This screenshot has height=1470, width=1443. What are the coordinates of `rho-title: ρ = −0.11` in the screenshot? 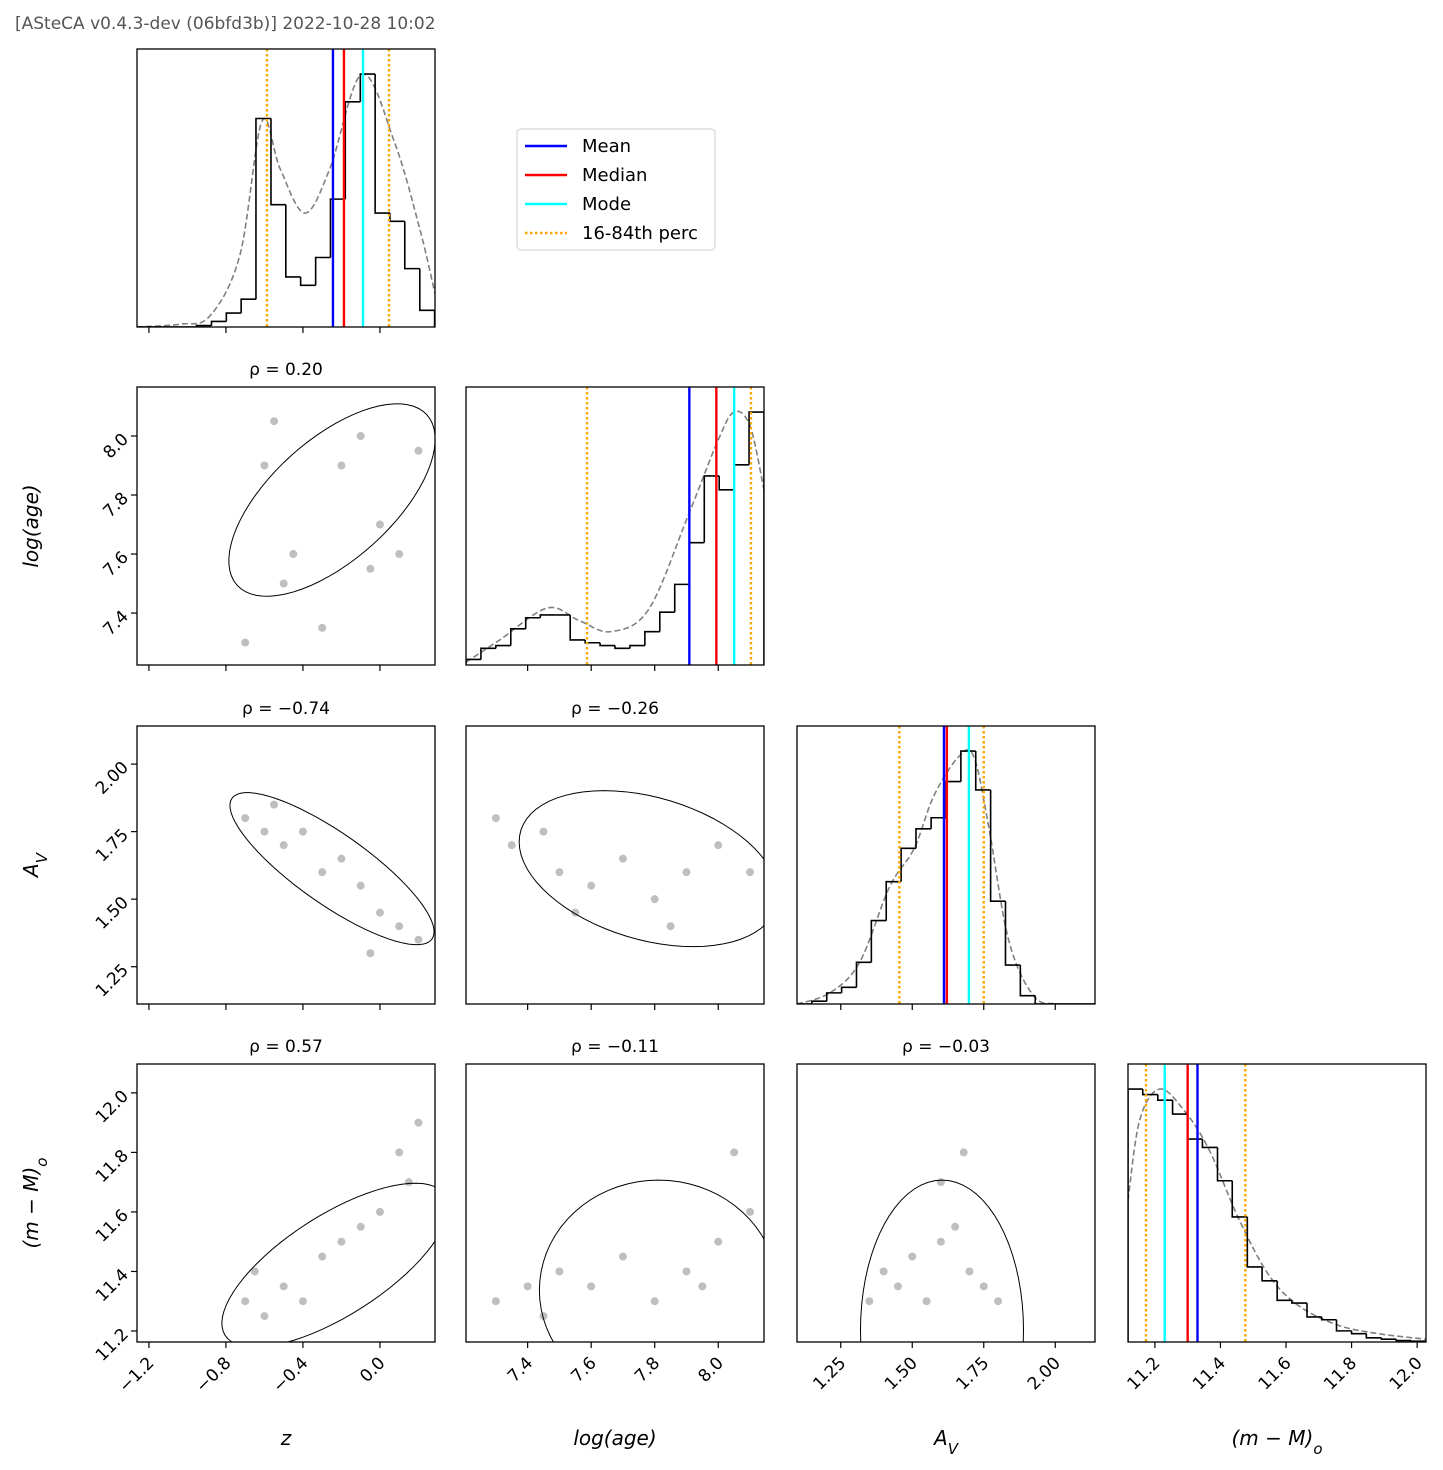 It's located at (615, 1047).